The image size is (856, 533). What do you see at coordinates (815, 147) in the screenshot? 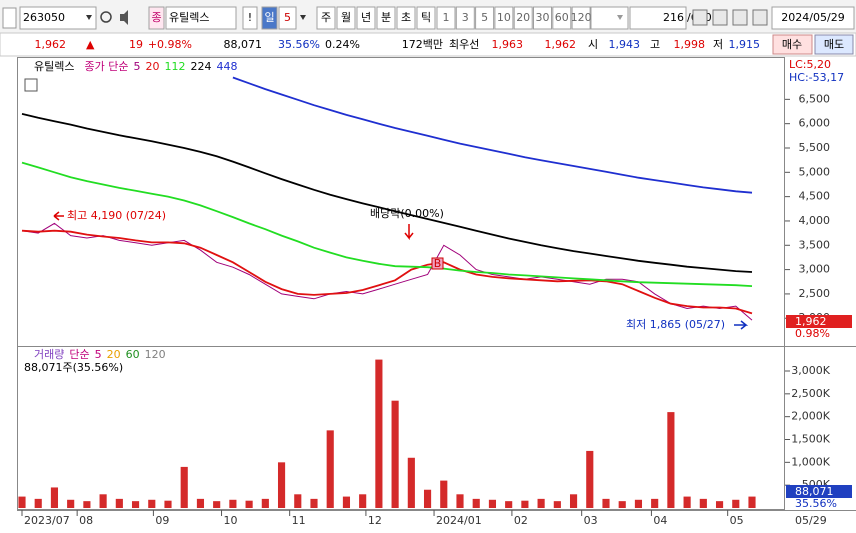
I see `y-tick-label: 5,500` at bounding box center [815, 147].